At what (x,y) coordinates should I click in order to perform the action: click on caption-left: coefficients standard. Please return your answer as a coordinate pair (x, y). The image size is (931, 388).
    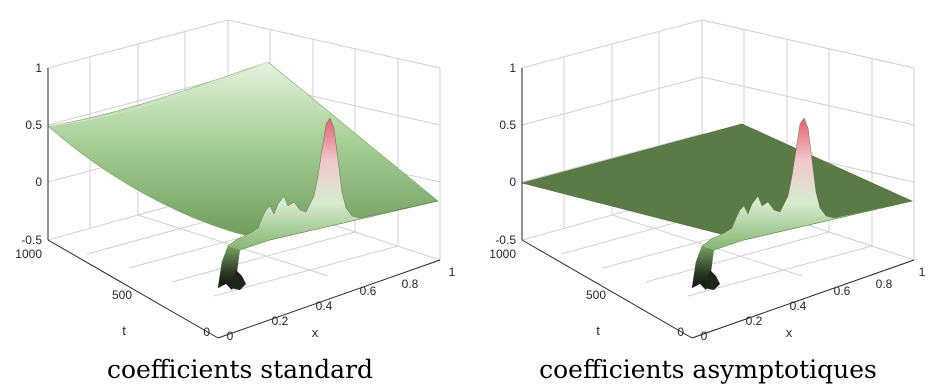
    Looking at the image, I should click on (240, 369).